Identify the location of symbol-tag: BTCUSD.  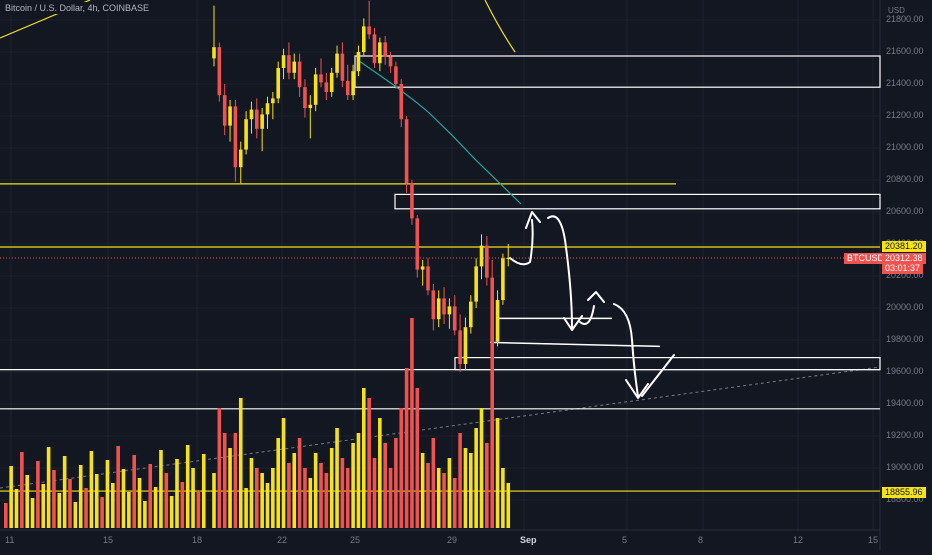
(866, 258).